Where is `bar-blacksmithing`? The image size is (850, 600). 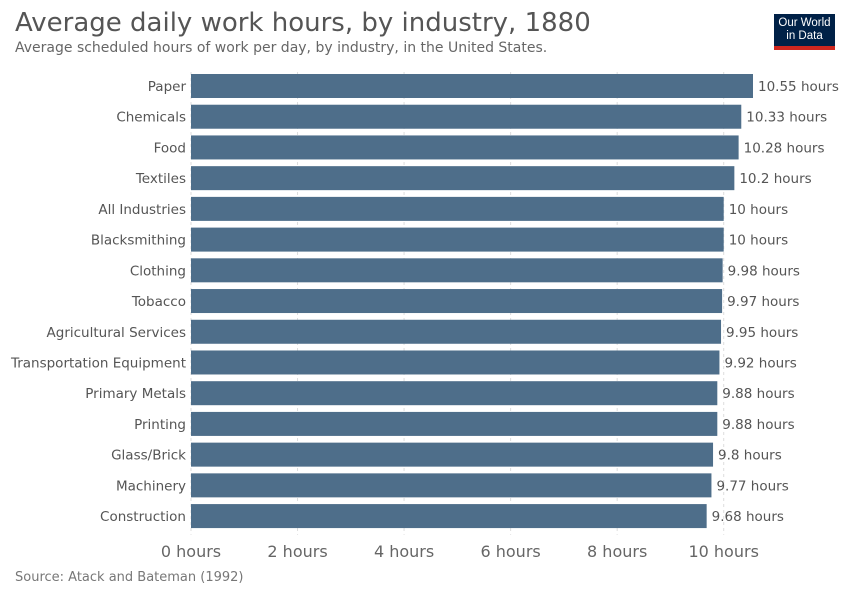 bar-blacksmithing is located at coordinates (457, 239).